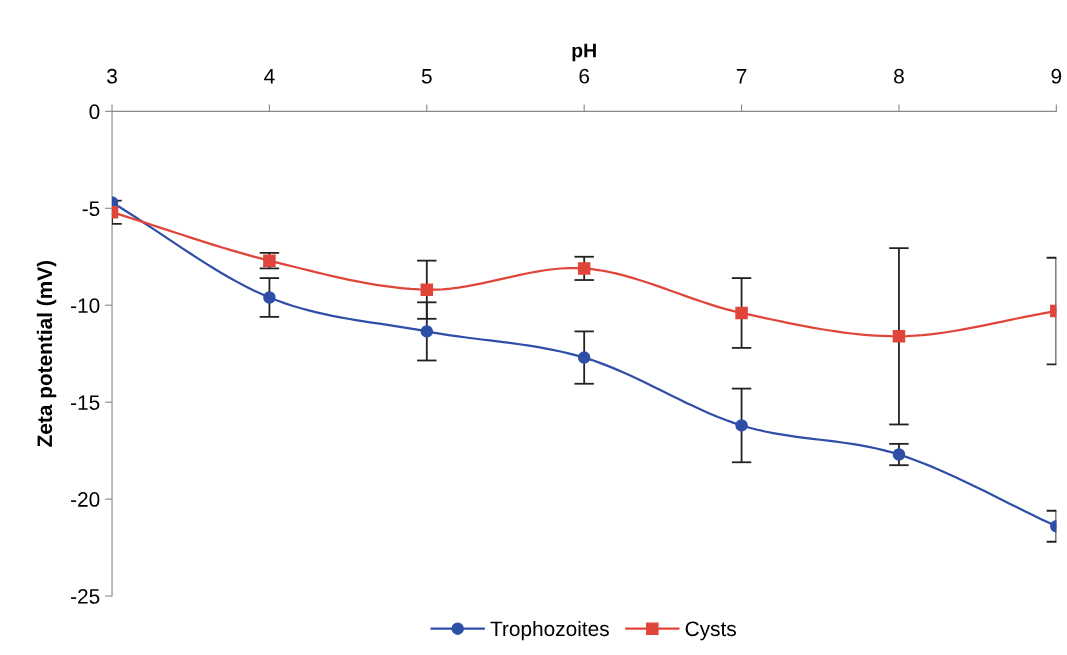 The image size is (1067, 655). I want to click on y-tick-label: -20, so click(85, 499).